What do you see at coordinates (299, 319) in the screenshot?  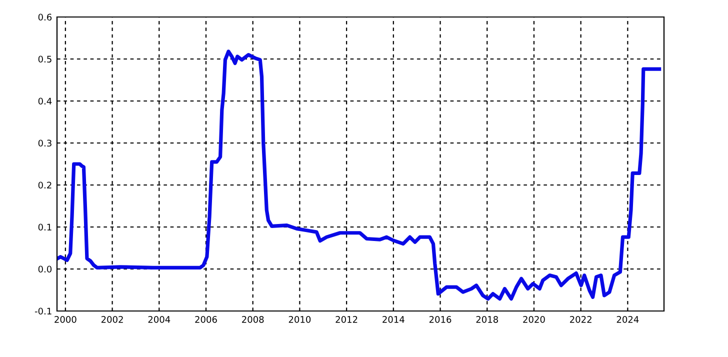 I see `x-tick-label: 2010` at bounding box center [299, 319].